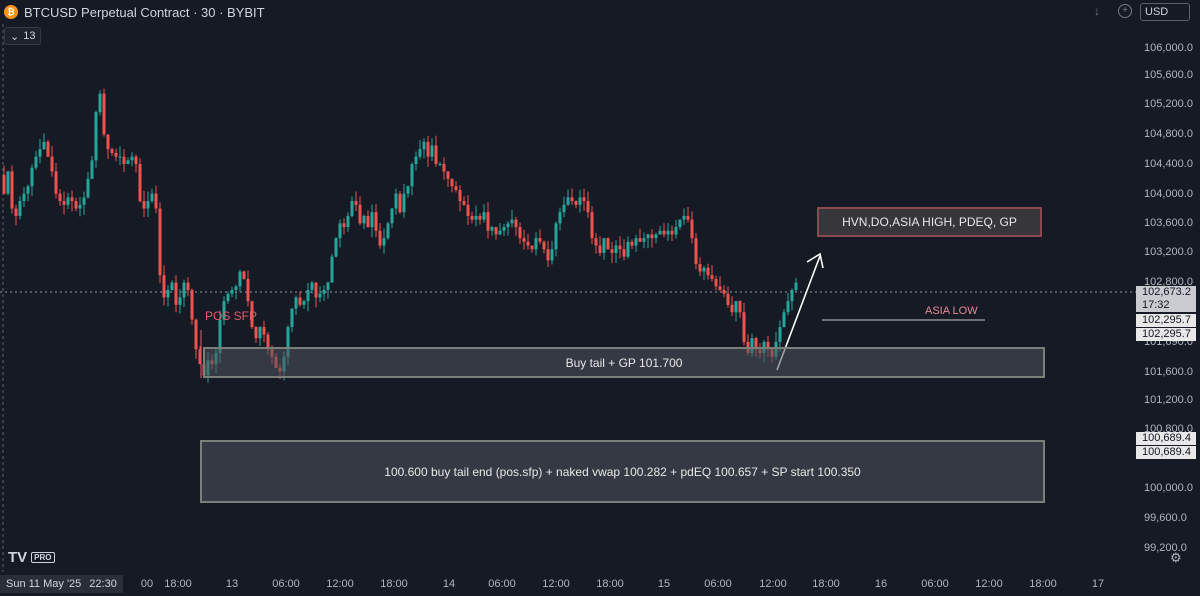  I want to click on level-tag: 100,689.4, so click(1166, 438).